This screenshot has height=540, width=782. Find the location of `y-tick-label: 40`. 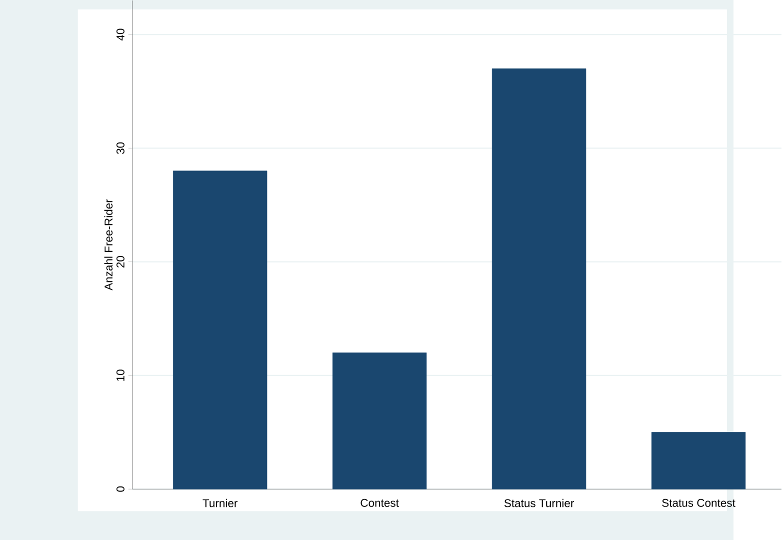

y-tick-label: 40 is located at coordinates (120, 34).